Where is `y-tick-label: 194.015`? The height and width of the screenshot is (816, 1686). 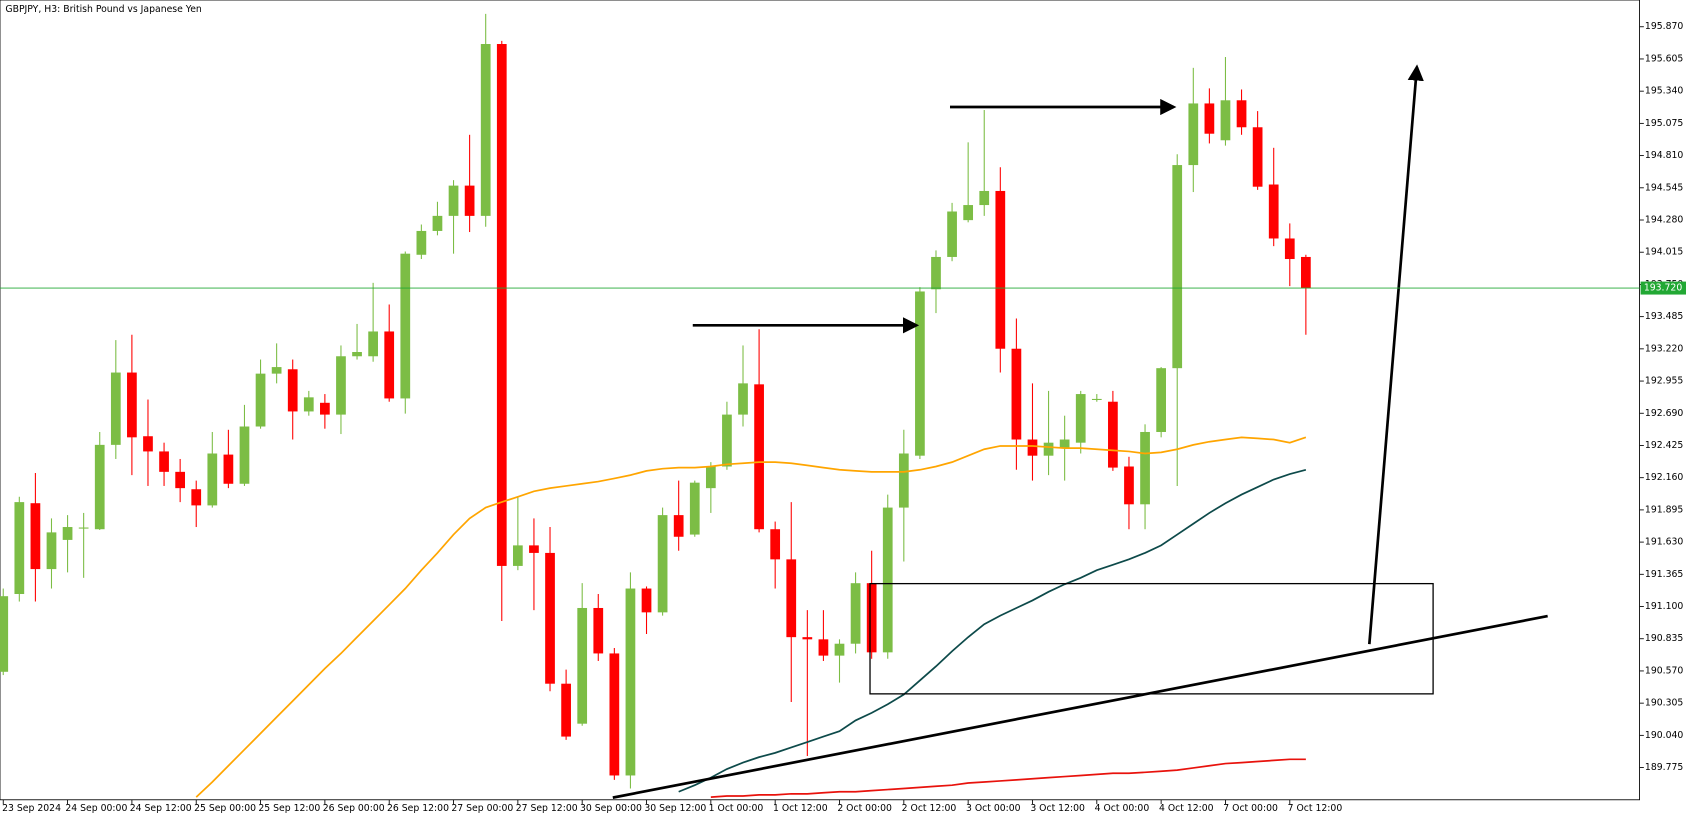
y-tick-label: 194.015 is located at coordinates (1664, 252).